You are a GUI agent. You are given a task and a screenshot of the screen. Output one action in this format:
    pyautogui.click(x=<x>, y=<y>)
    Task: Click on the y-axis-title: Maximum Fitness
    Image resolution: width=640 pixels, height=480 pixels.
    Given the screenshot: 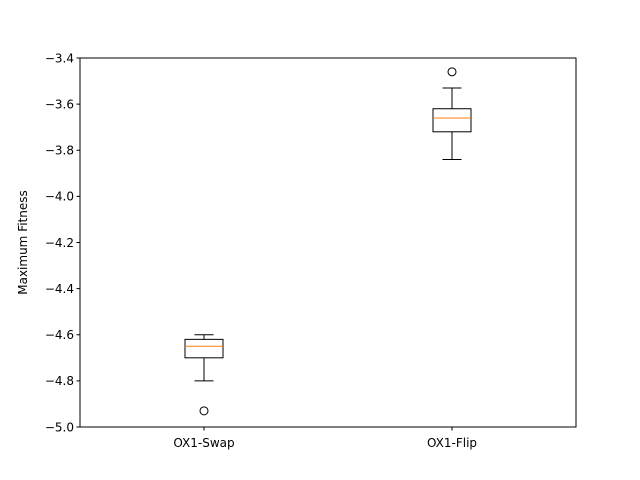 What is the action you would take?
    pyautogui.click(x=23, y=242)
    